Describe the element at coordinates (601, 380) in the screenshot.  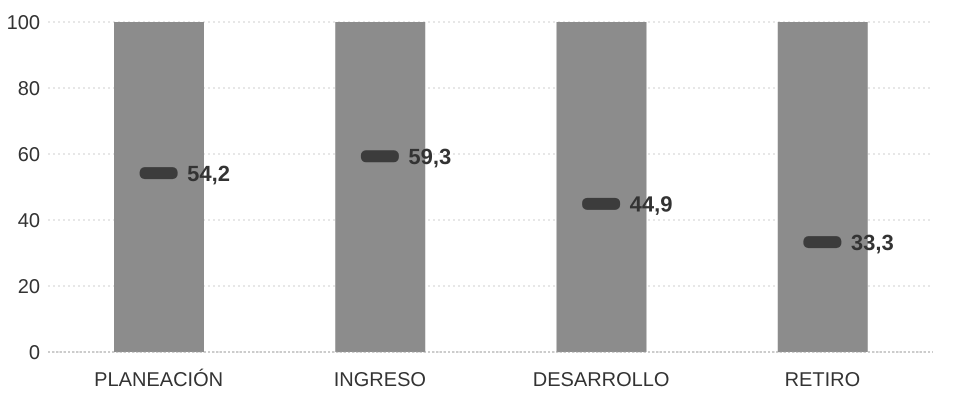
I see `x-tick-label: DESARROLLO` at that location.